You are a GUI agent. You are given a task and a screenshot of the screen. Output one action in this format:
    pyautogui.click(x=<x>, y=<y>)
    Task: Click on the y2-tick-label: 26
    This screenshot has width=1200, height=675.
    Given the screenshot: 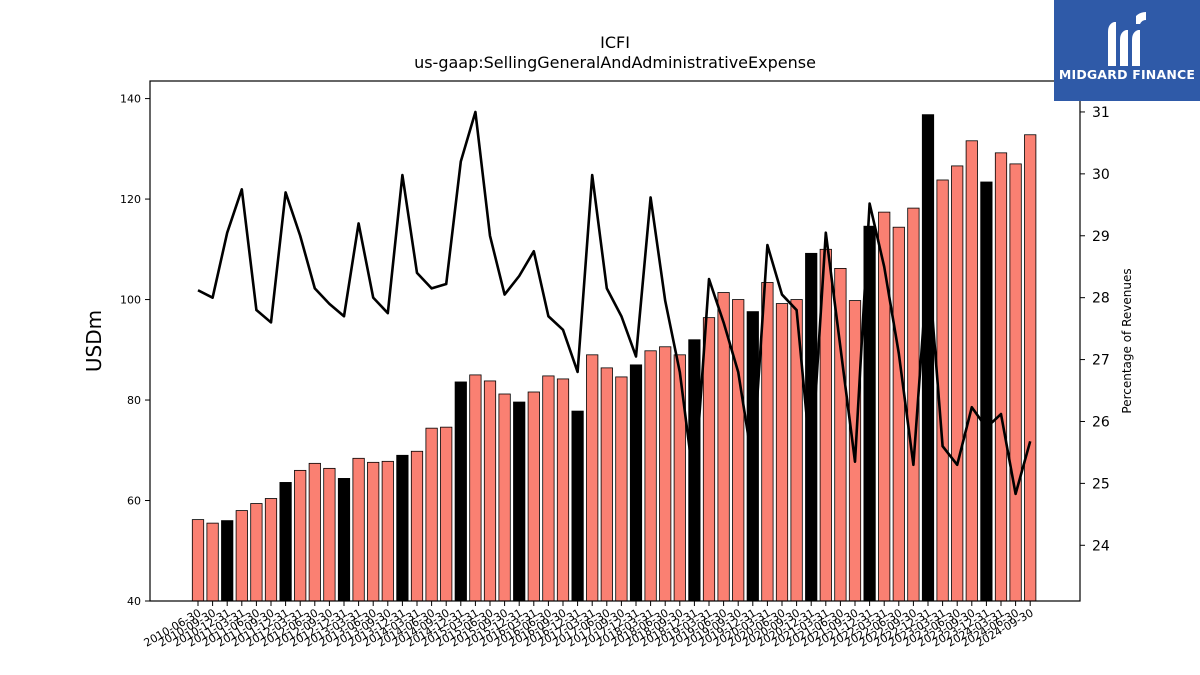 What is the action you would take?
    pyautogui.click(x=1101, y=422)
    